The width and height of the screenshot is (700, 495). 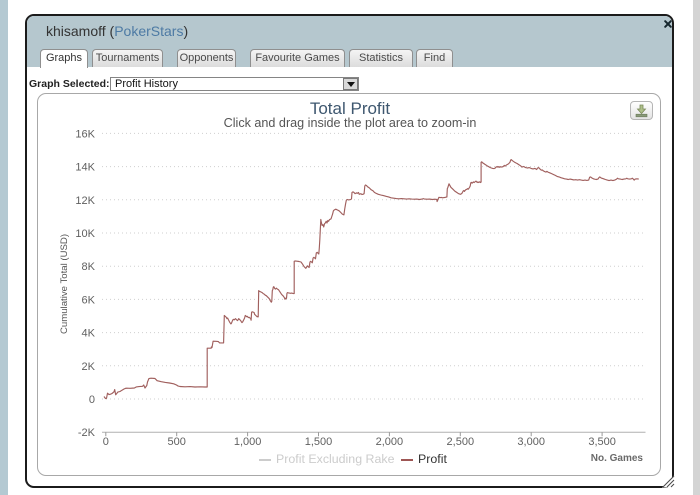 I want to click on svg-text: 12K, so click(x=85, y=201).